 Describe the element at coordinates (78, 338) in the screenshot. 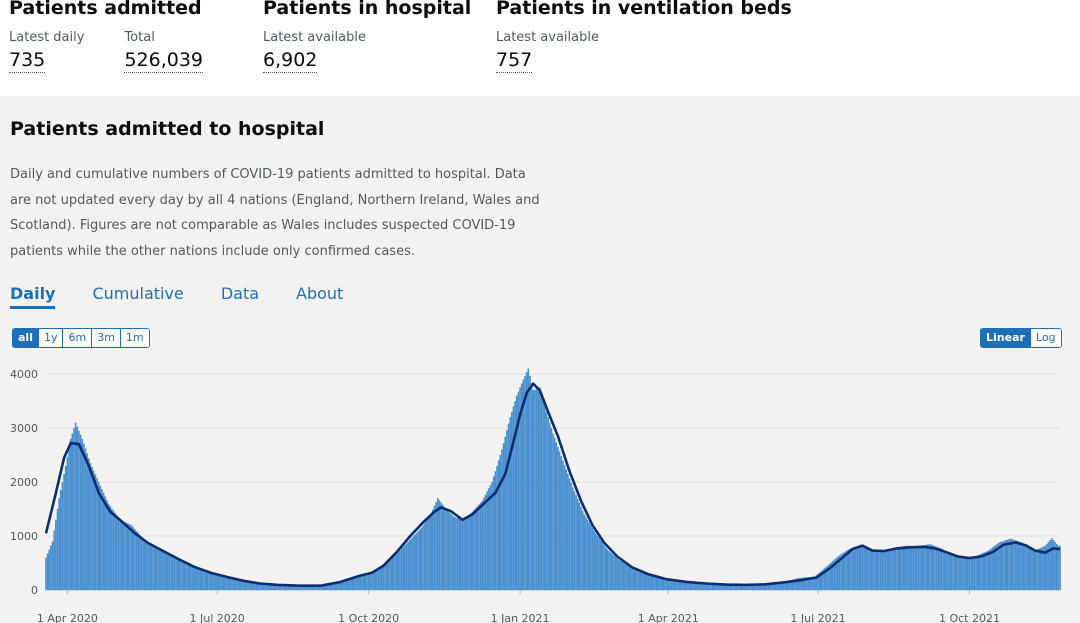

I see `range-6m-button: 6m` at that location.